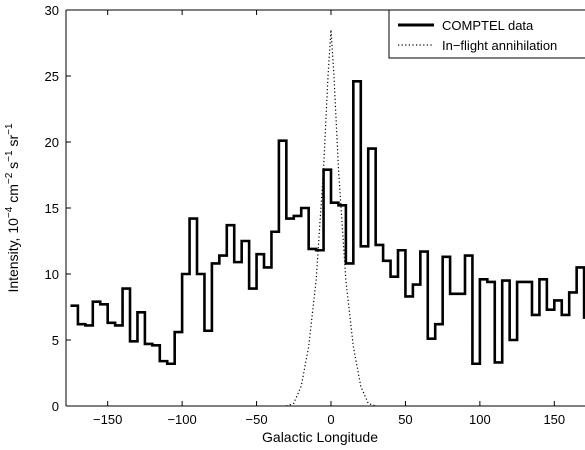  Describe the element at coordinates (13, 143) in the screenshot. I see `y-axis-label-part: sr` at that location.